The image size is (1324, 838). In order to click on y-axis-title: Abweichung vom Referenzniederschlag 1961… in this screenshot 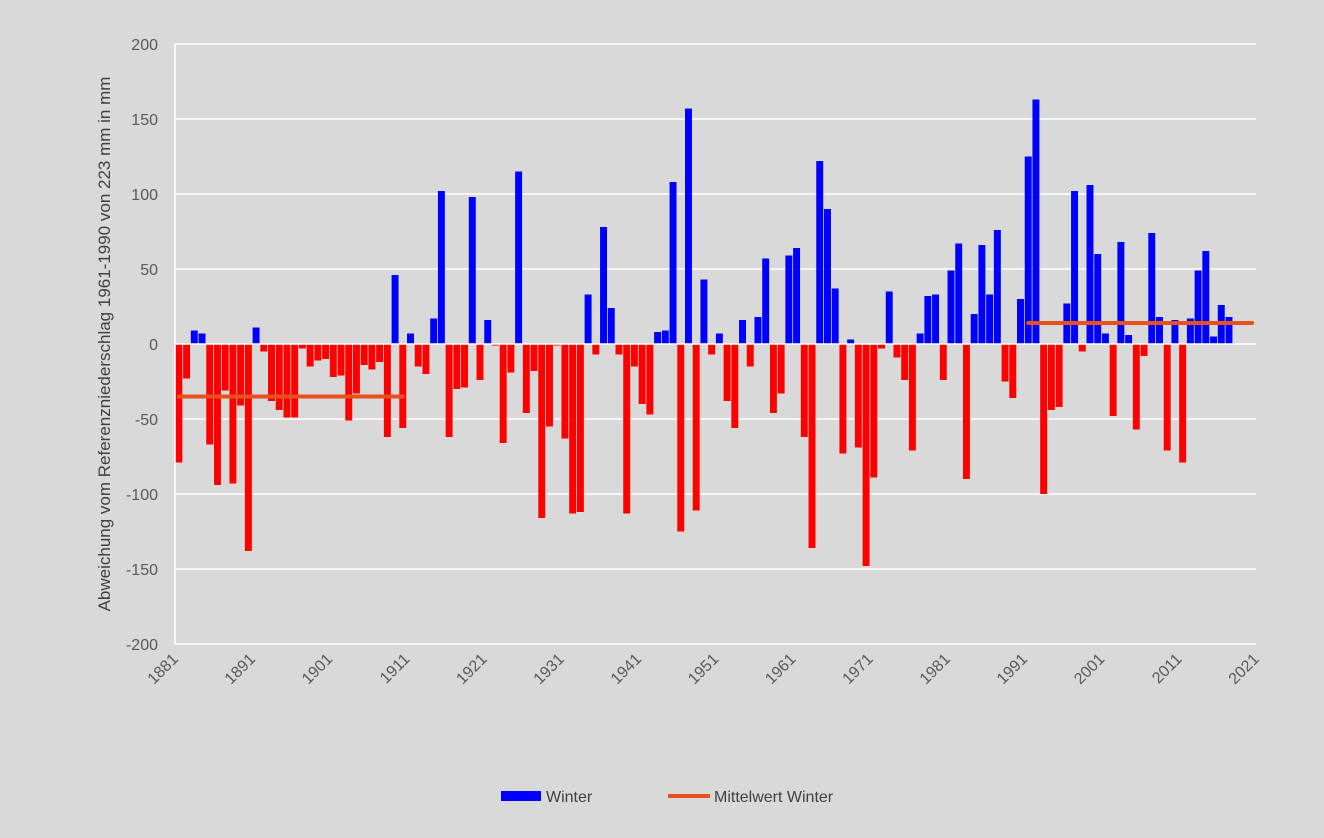, I will do `click(104, 344)`.